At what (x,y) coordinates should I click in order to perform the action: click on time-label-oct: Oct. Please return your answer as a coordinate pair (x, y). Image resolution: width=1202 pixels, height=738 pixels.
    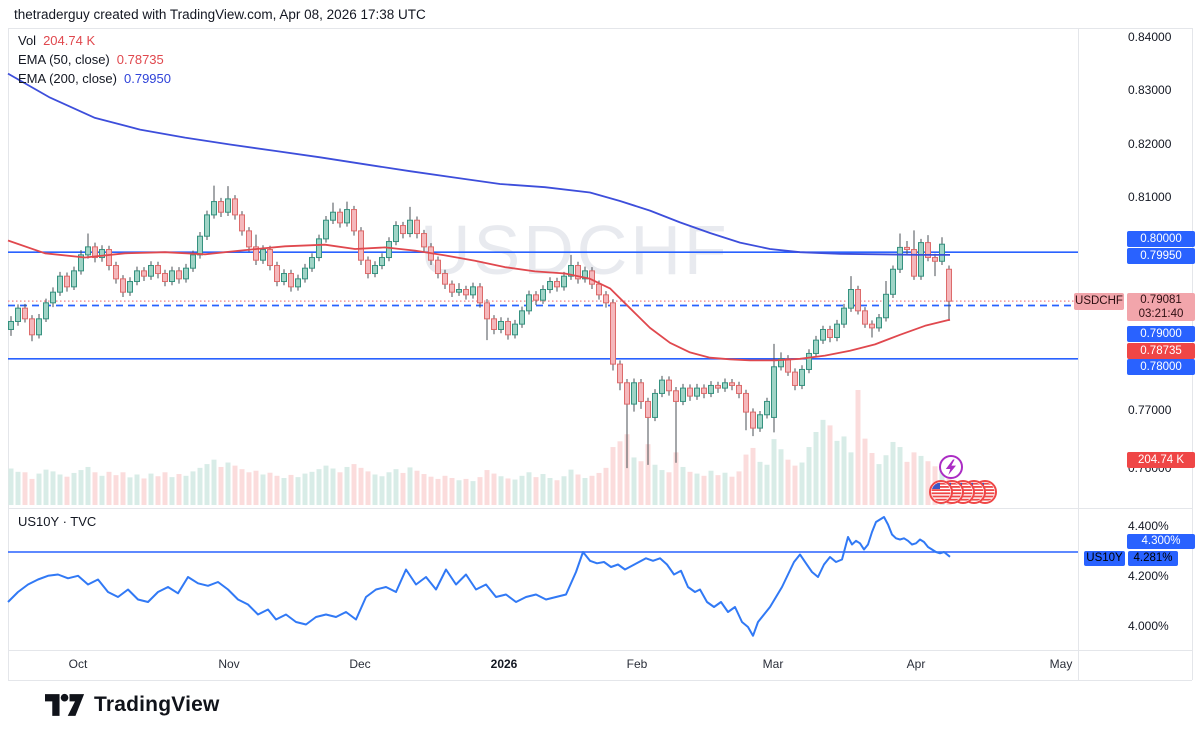
    Looking at the image, I should click on (78, 664).